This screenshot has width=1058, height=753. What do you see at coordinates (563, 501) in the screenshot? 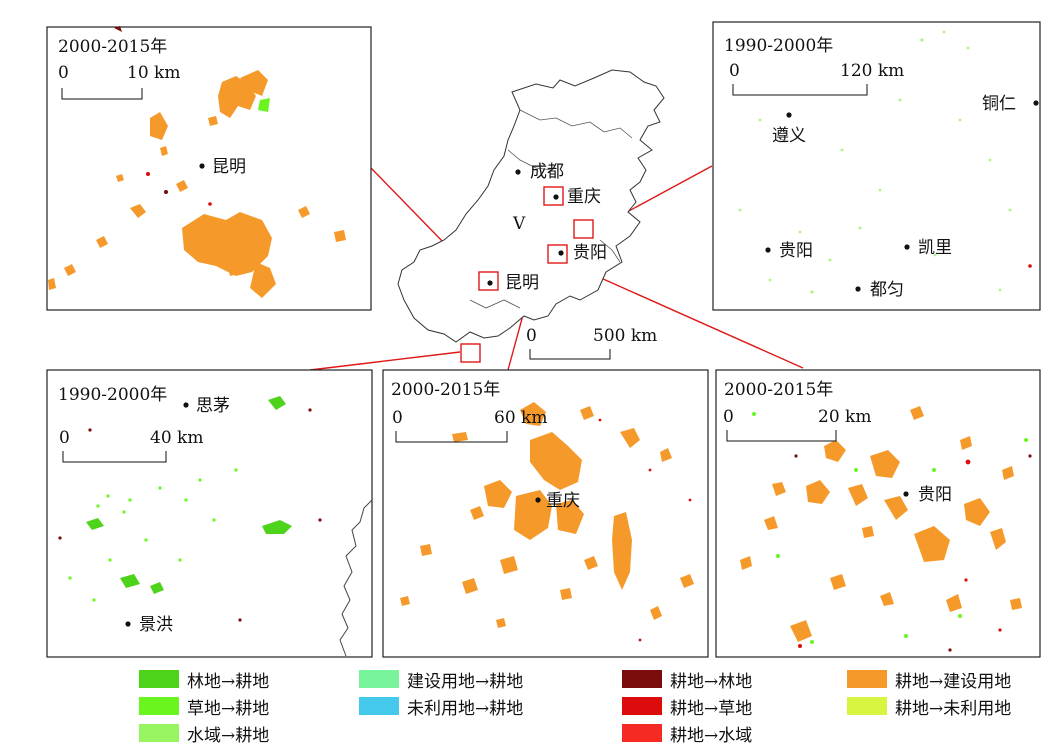
I see `chongqing-city: 重庆` at bounding box center [563, 501].